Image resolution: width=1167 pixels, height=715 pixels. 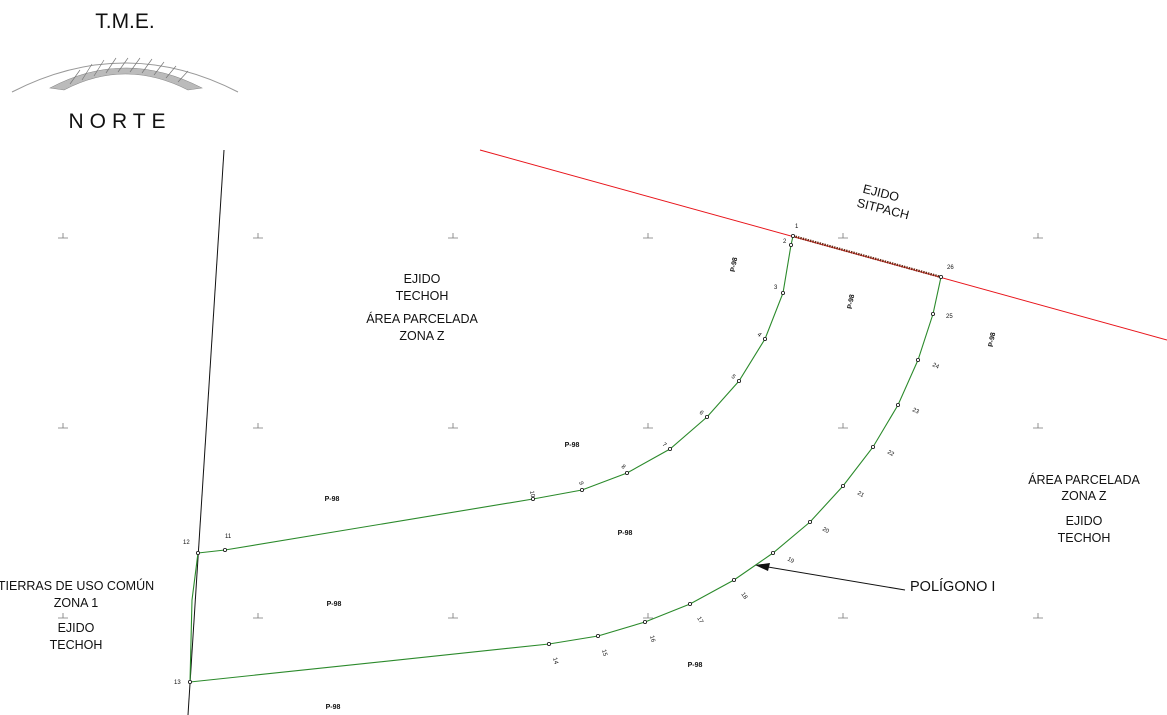 What do you see at coordinates (701, 413) in the screenshot?
I see `vertex-label: 6` at bounding box center [701, 413].